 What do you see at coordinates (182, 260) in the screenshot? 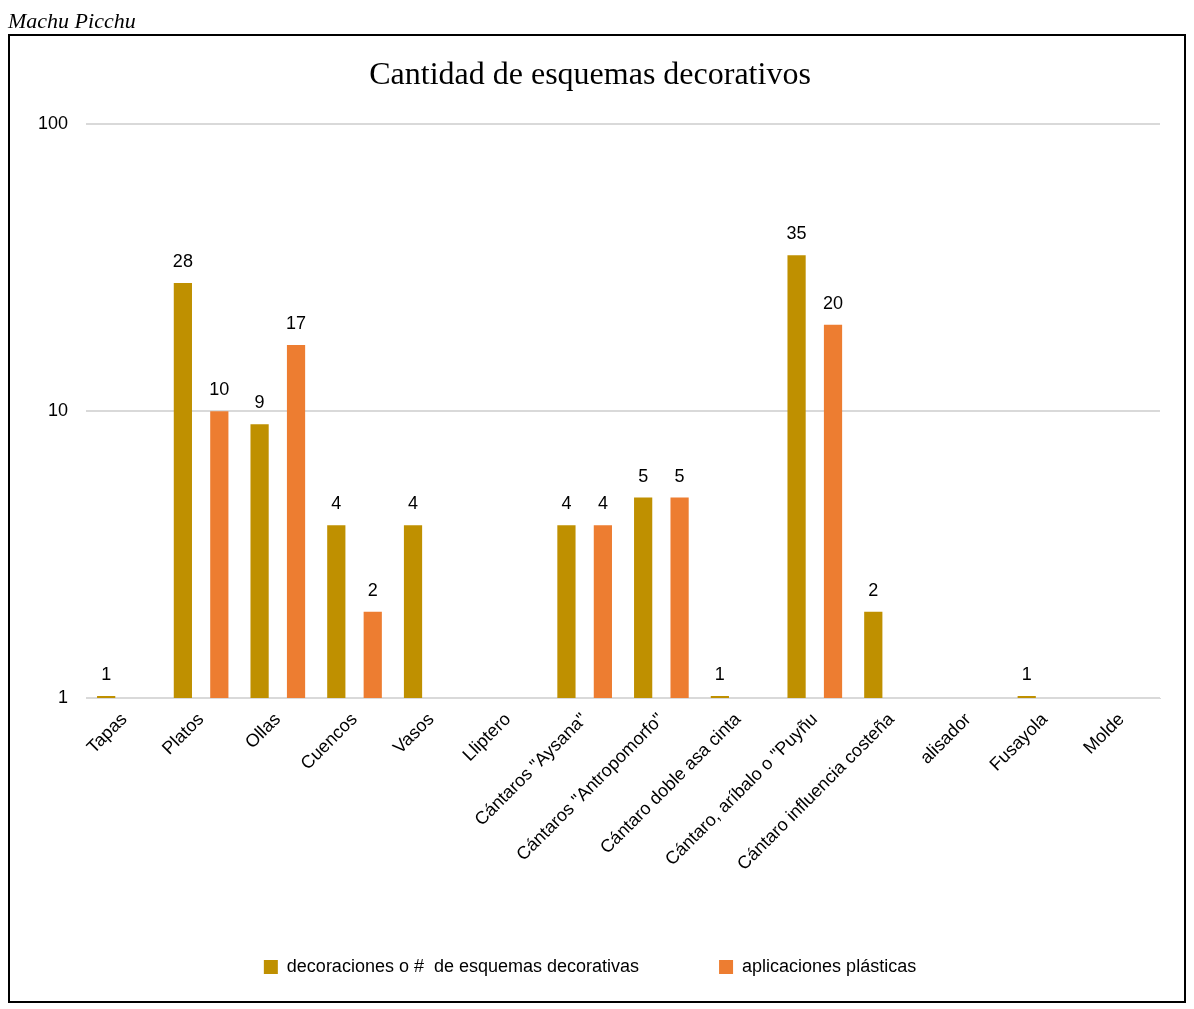
I see `data-label: 28` at bounding box center [182, 260].